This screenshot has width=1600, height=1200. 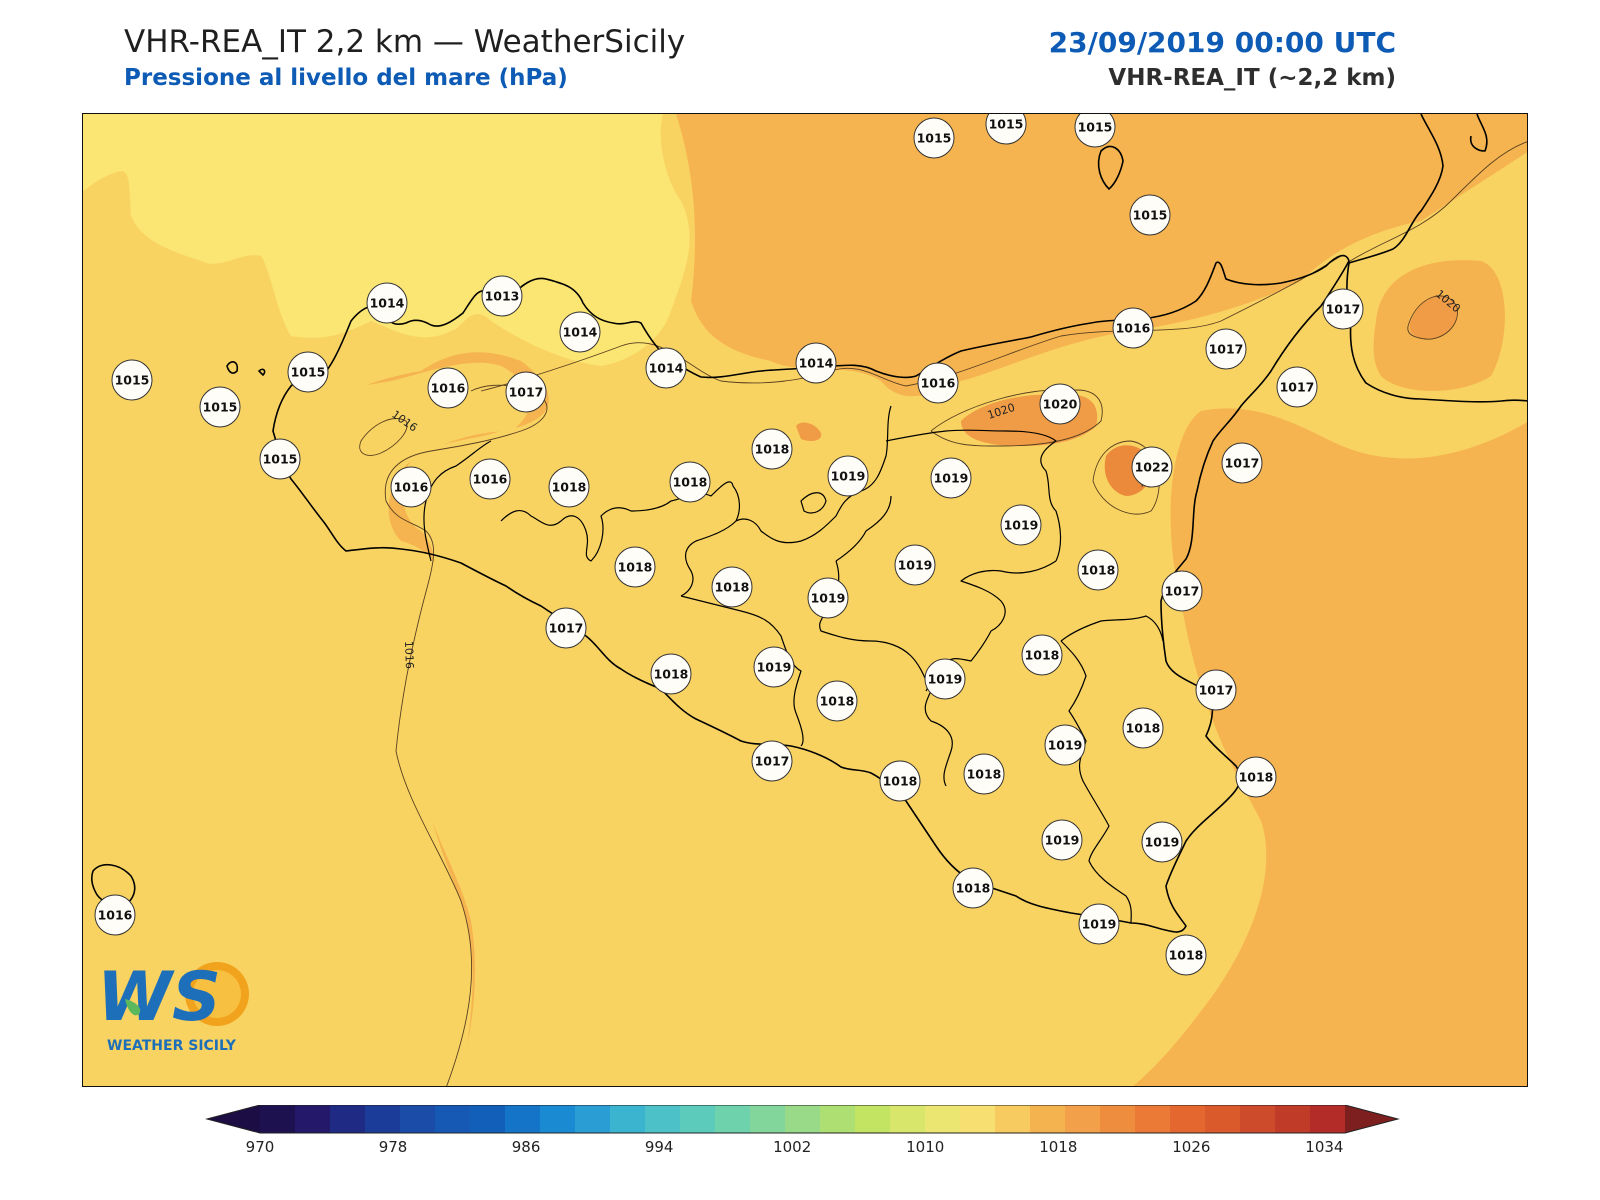 I want to click on logo-mark-icon: WS, so click(x=173, y=997).